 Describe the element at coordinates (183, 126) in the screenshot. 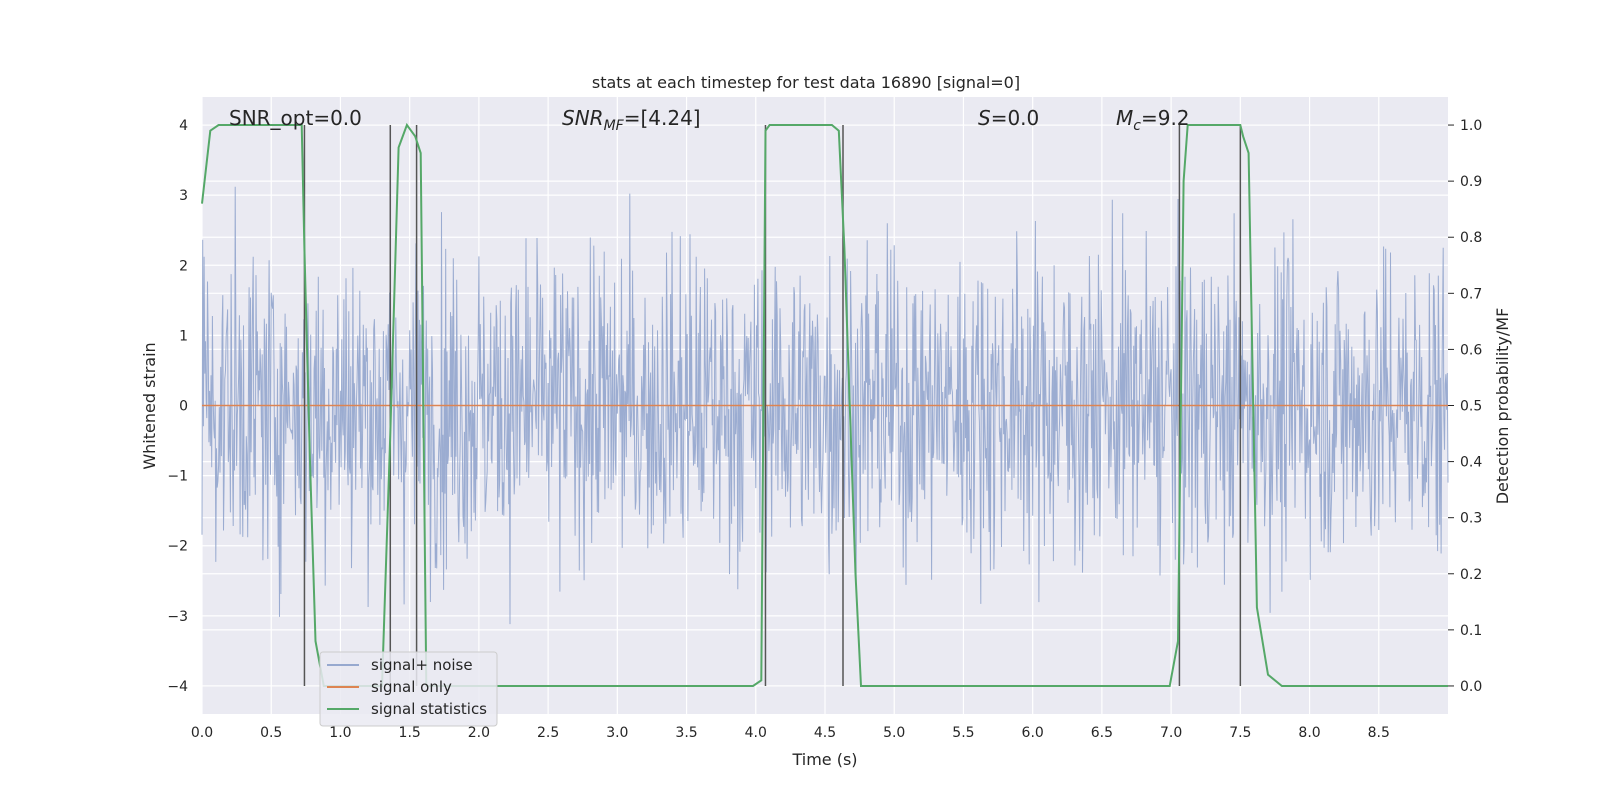

I see `y-tick-label: 4` at that location.